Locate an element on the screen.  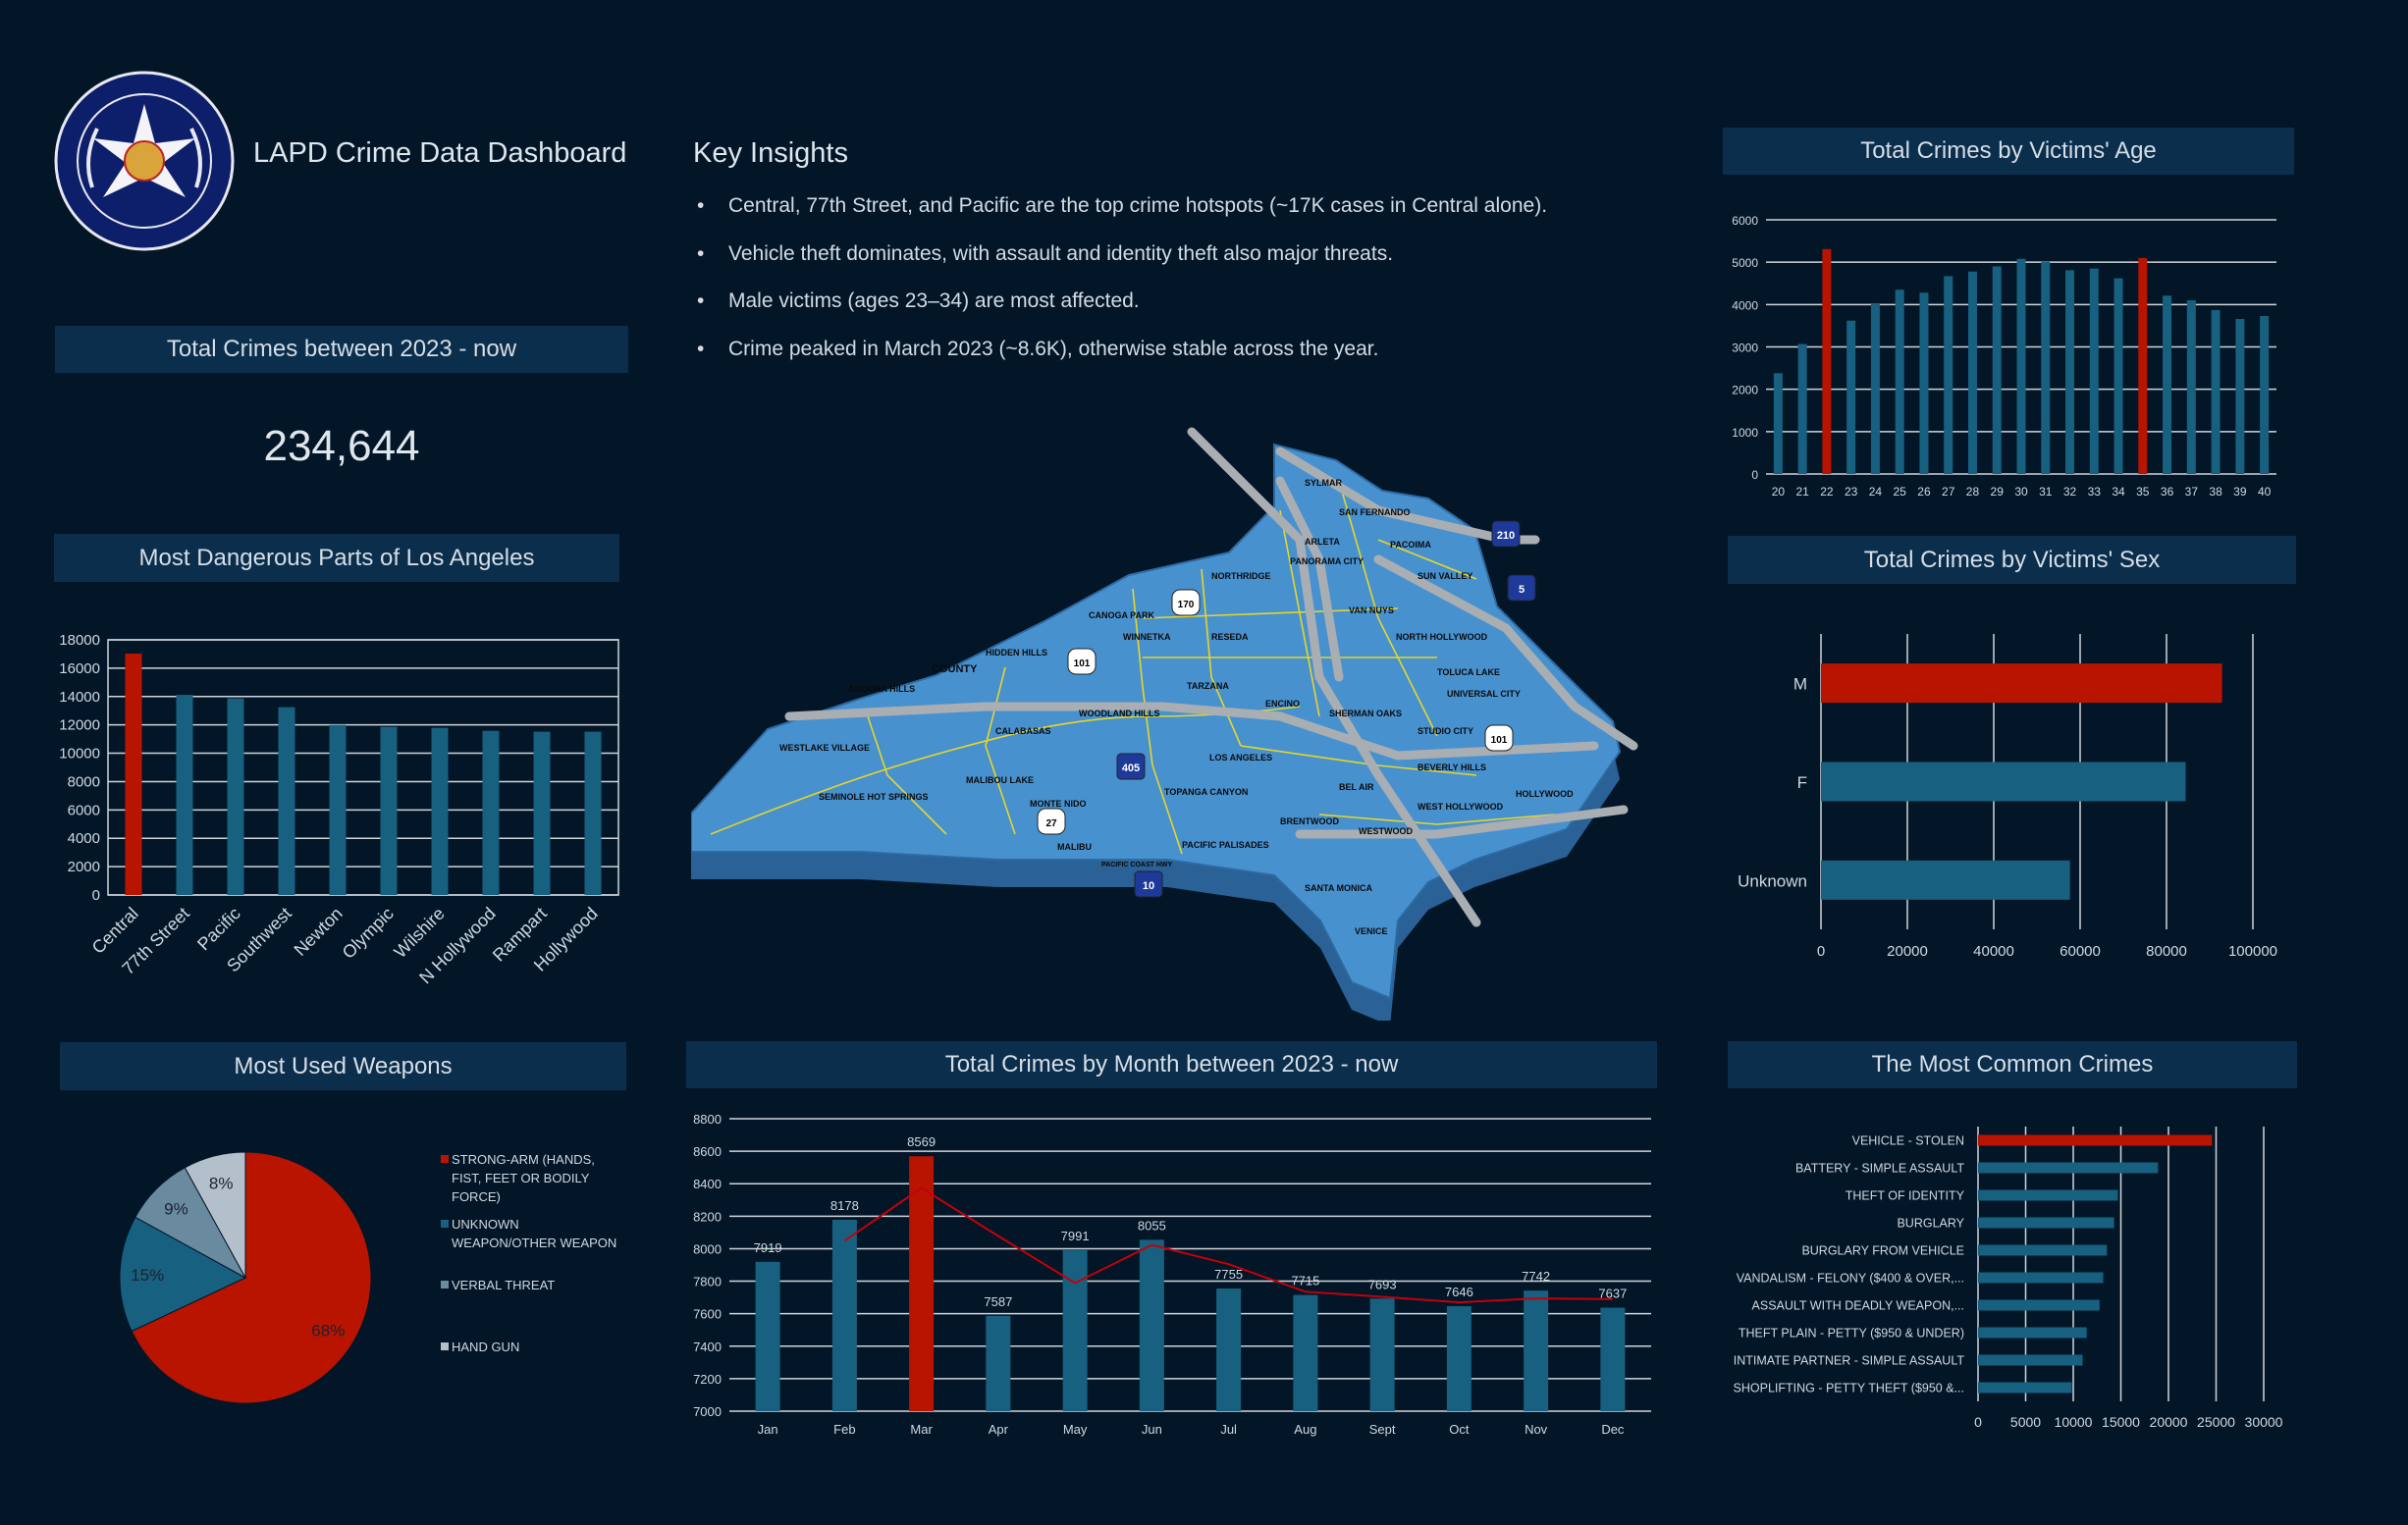
y-tick-label: 14000 is located at coordinates (79, 697).